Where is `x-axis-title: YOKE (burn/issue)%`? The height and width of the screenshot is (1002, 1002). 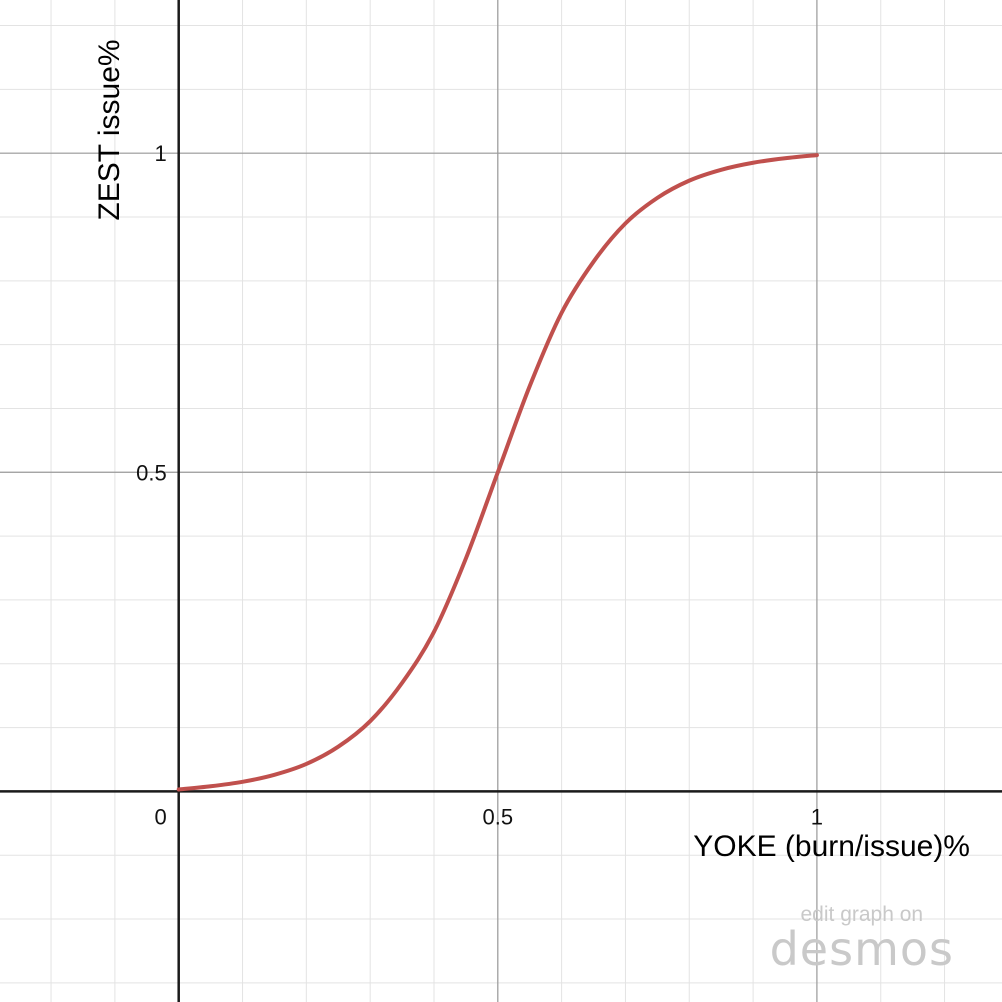
x-axis-title: YOKE (burn/issue)% is located at coordinates (831, 846).